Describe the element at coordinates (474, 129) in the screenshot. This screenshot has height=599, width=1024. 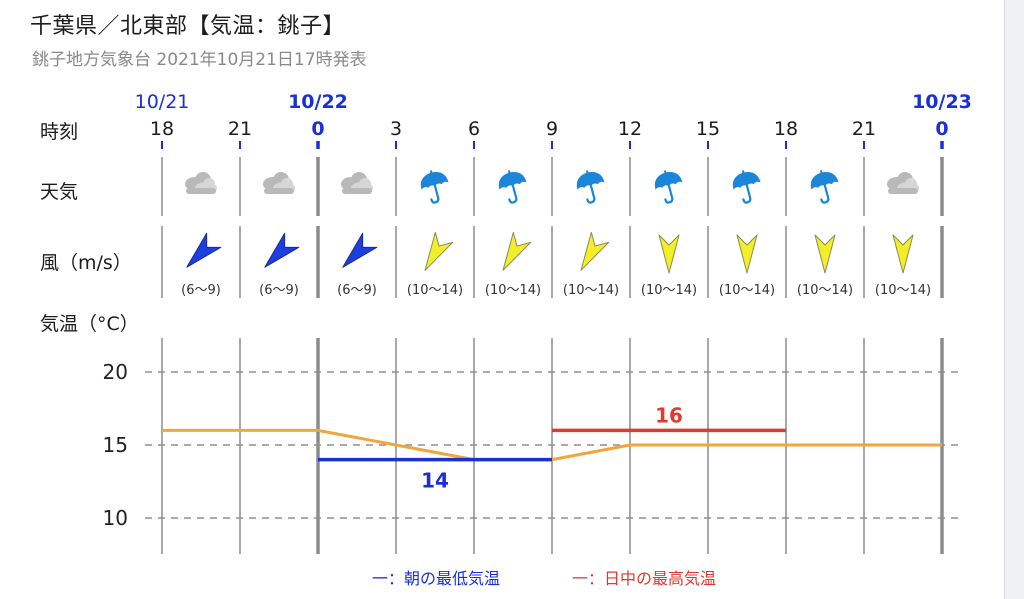
I see `hour-label: 6` at that location.